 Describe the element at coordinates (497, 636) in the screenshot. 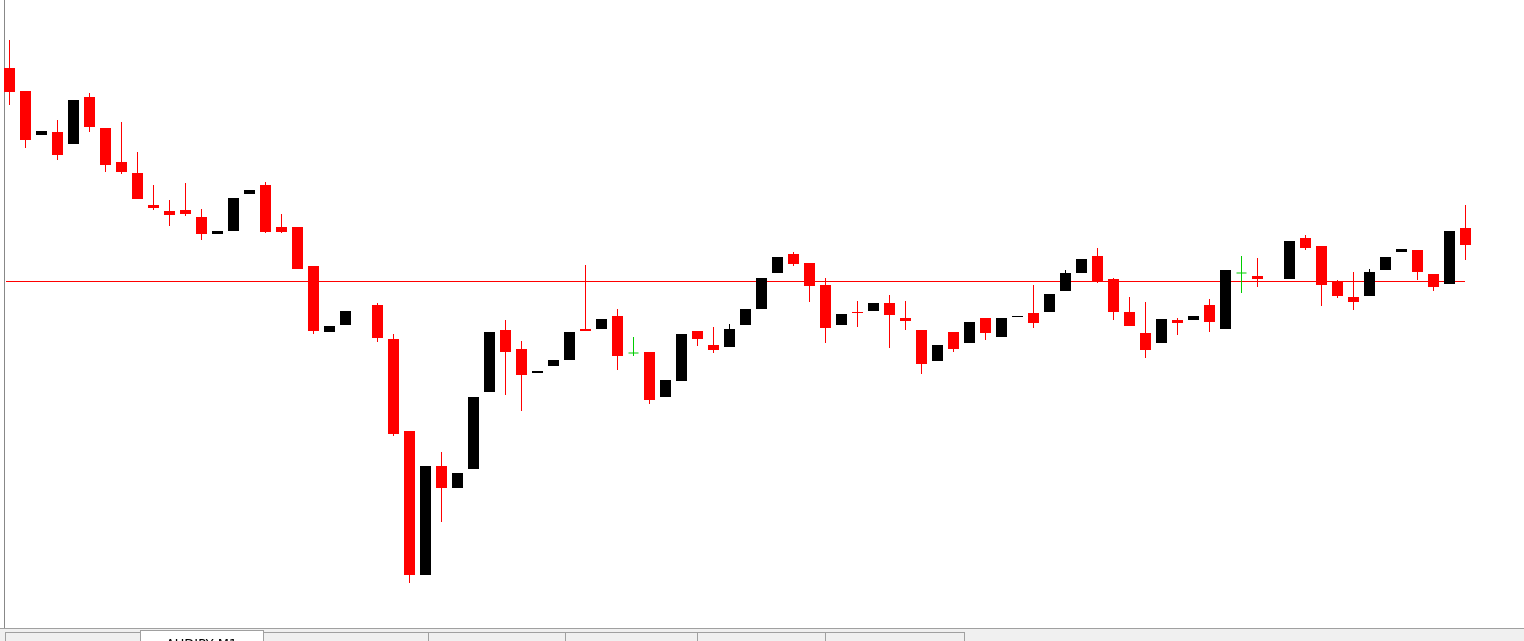

I see `tab: AUDJPY,M15` at that location.